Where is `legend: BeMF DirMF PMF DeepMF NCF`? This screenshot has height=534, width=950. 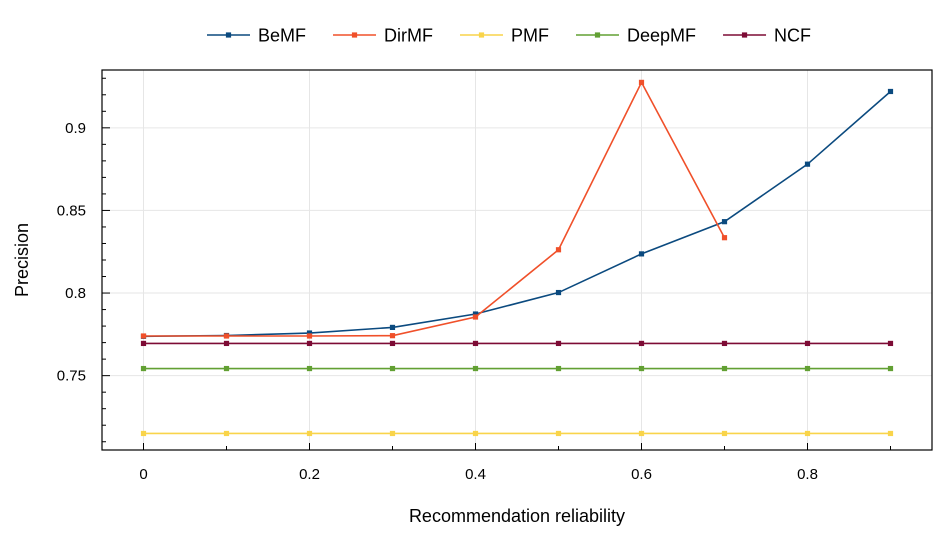 legend: BeMF DirMF PMF DeepMF NCF is located at coordinates (509, 36).